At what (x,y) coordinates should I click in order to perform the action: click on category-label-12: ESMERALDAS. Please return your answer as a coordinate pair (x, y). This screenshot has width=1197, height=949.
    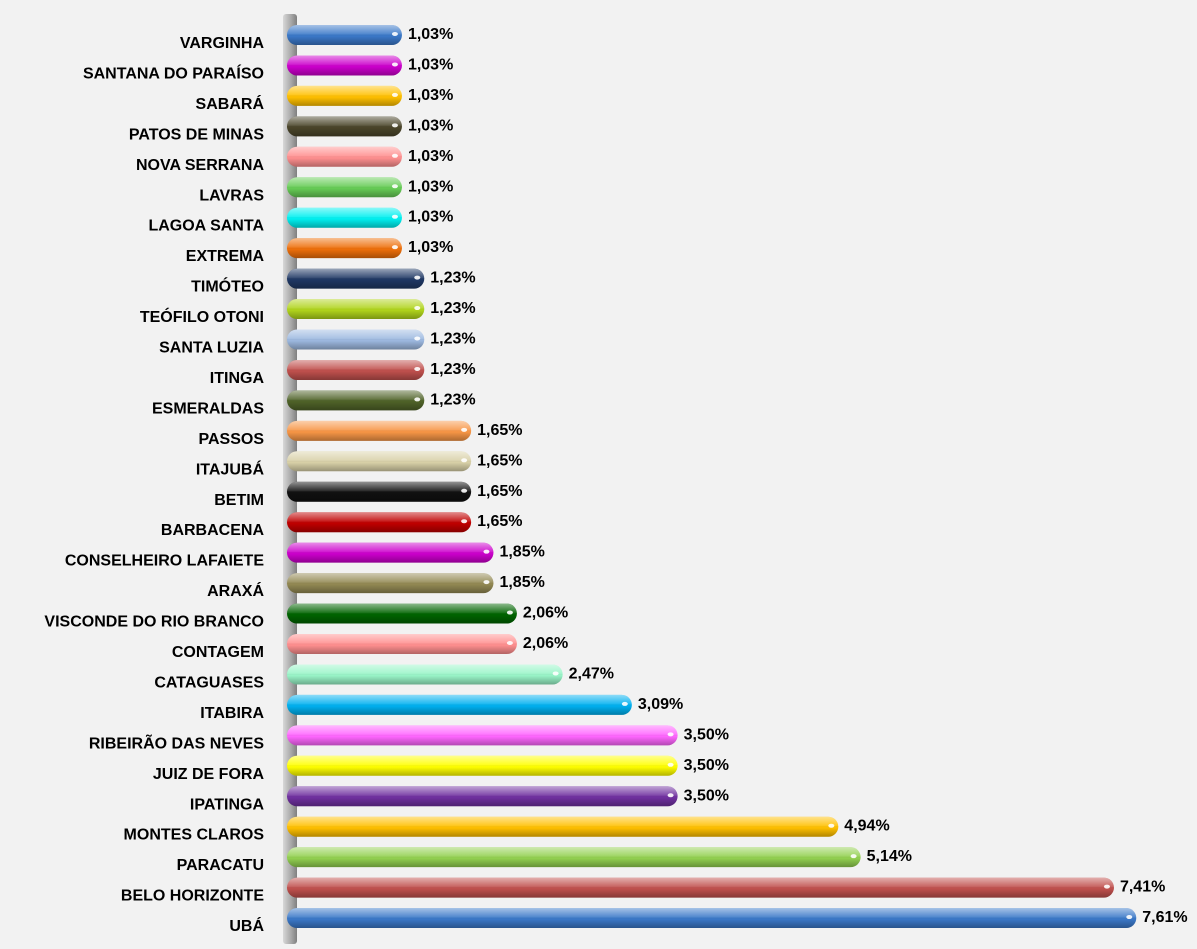
    Looking at the image, I should click on (208, 408).